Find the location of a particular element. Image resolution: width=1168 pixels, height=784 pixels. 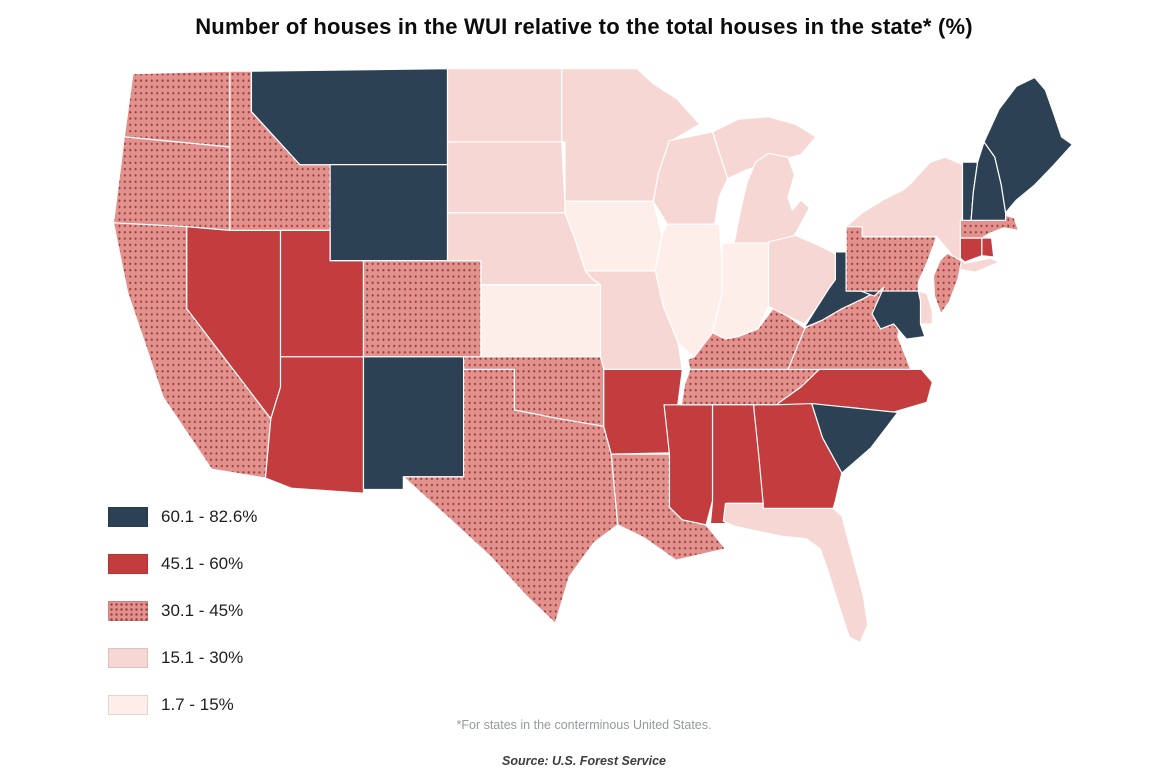

state-fl is located at coordinates (795, 572).